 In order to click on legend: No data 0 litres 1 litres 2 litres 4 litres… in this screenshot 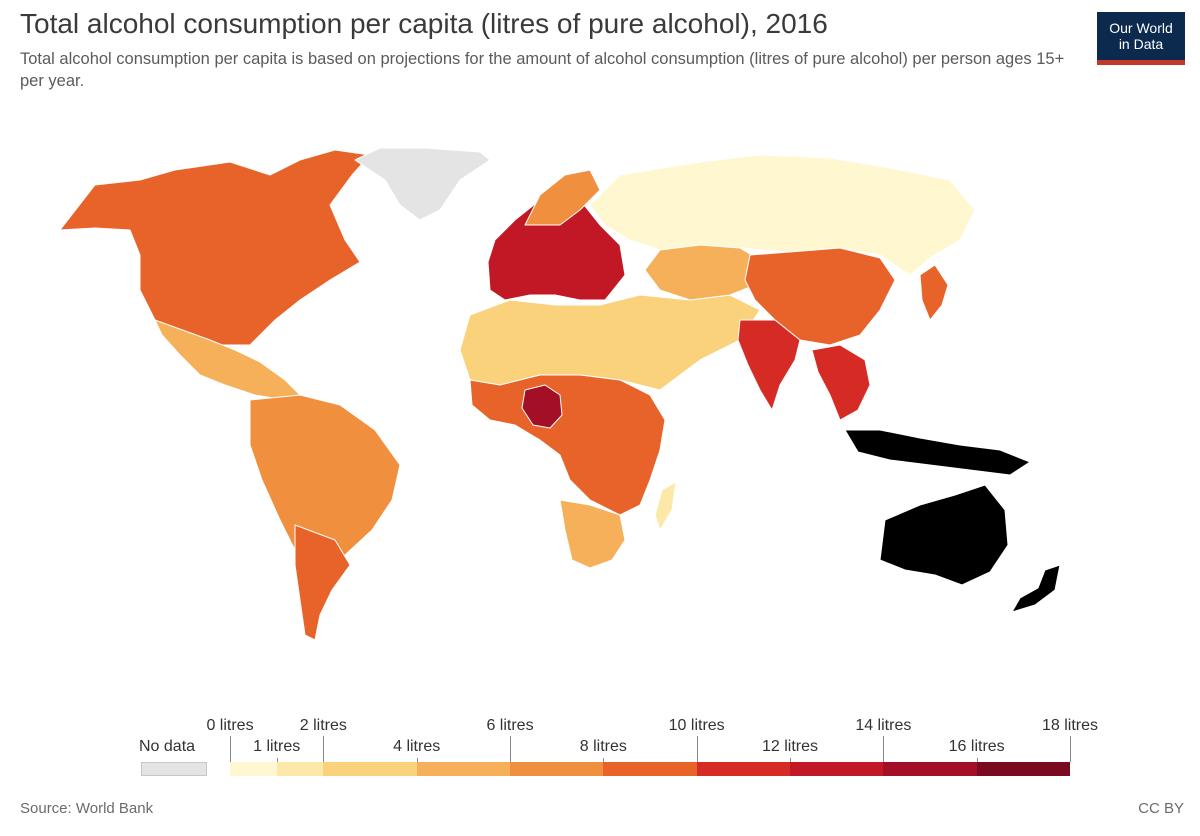, I will do `click(600, 745)`.